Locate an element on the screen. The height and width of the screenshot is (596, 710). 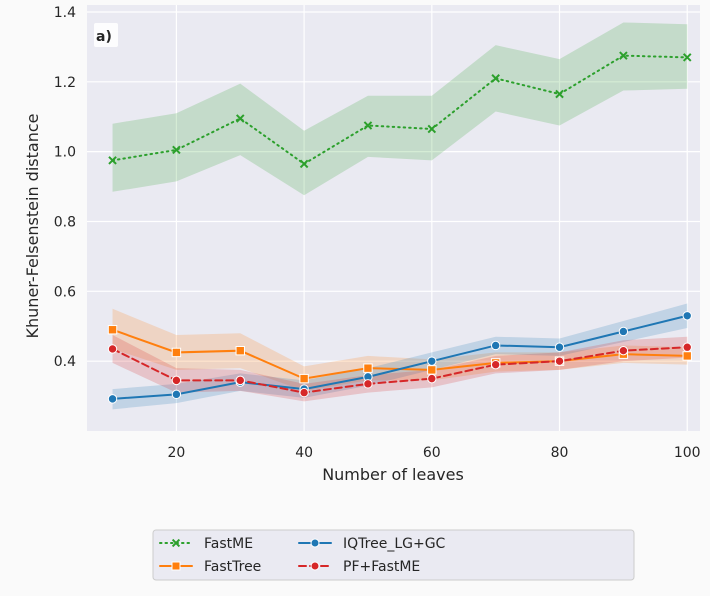
y-tick-label: 1.4 is located at coordinates (65, 13).